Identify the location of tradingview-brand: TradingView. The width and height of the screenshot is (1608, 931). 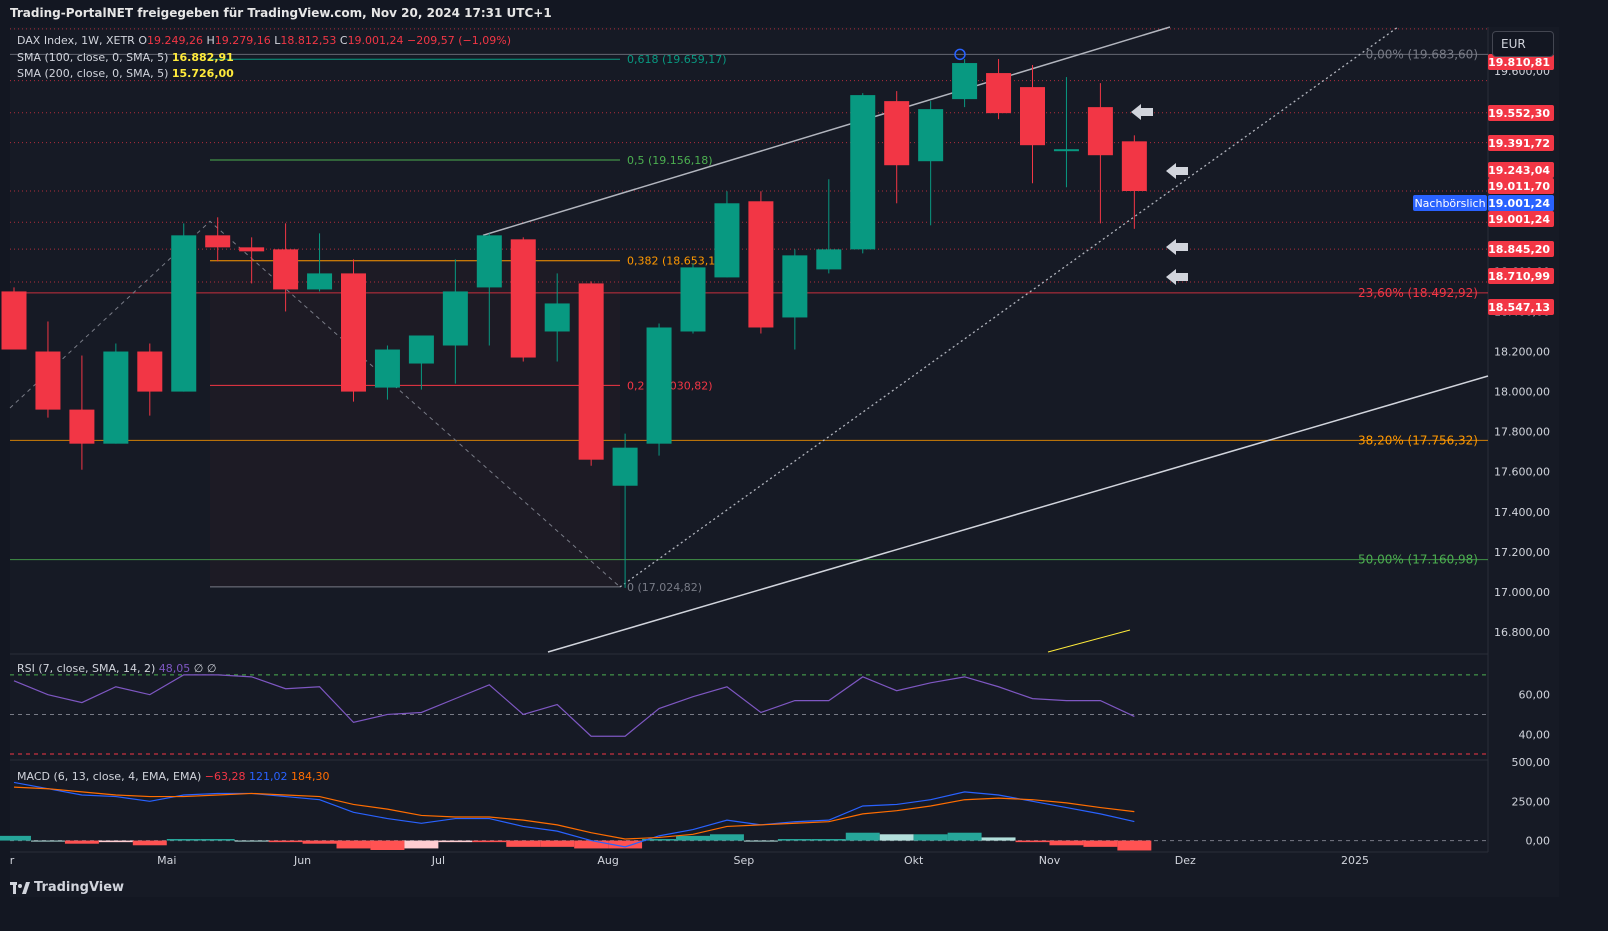
(67, 887).